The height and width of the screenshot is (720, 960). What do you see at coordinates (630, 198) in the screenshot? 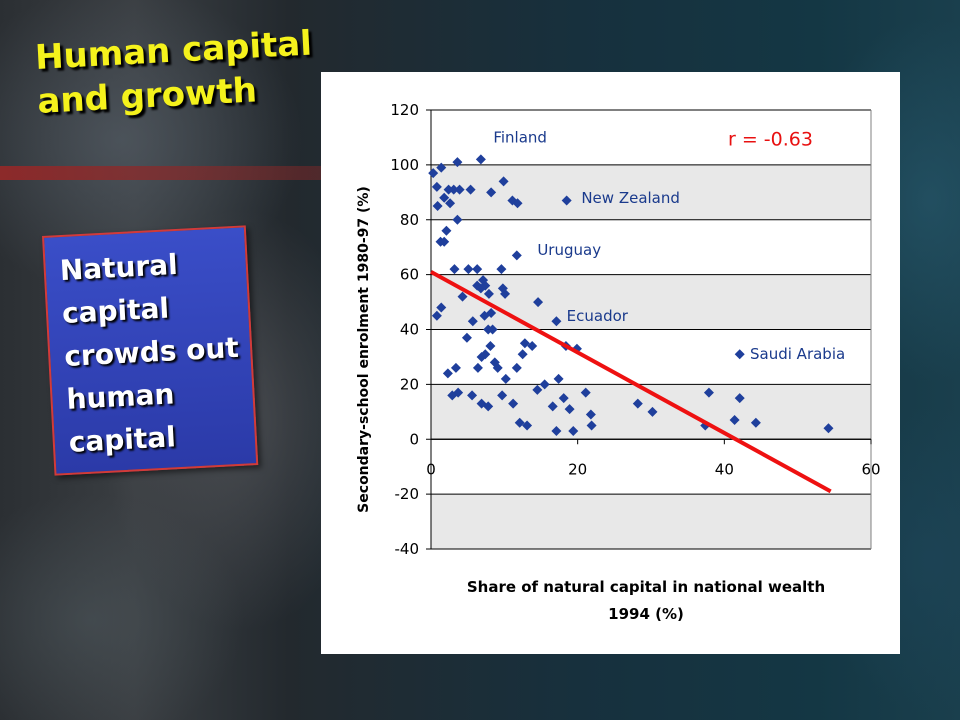
I see `country-label: New Zealand` at bounding box center [630, 198].